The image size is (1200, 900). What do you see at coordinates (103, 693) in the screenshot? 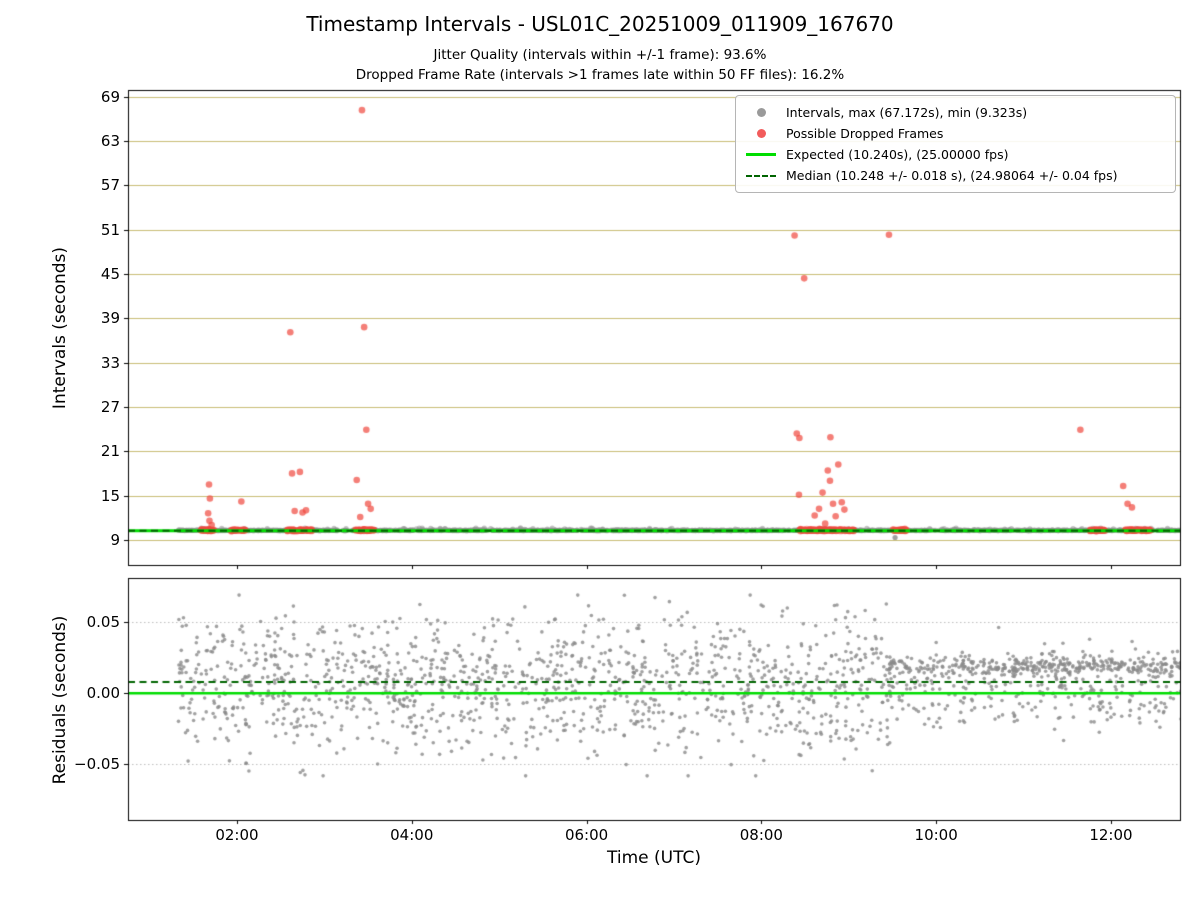
I see `residuals-y-tick-label: 0.00` at bounding box center [103, 693].